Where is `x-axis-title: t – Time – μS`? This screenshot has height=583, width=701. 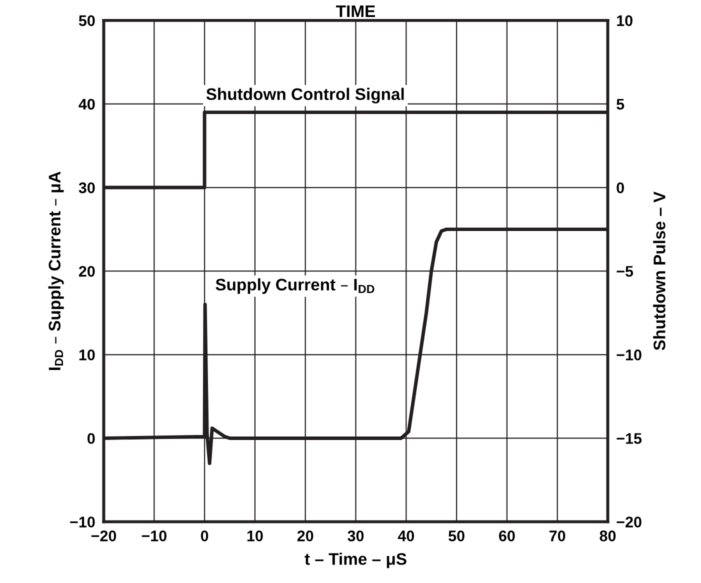
x-axis-title: t – Time – μS is located at coordinates (355, 560).